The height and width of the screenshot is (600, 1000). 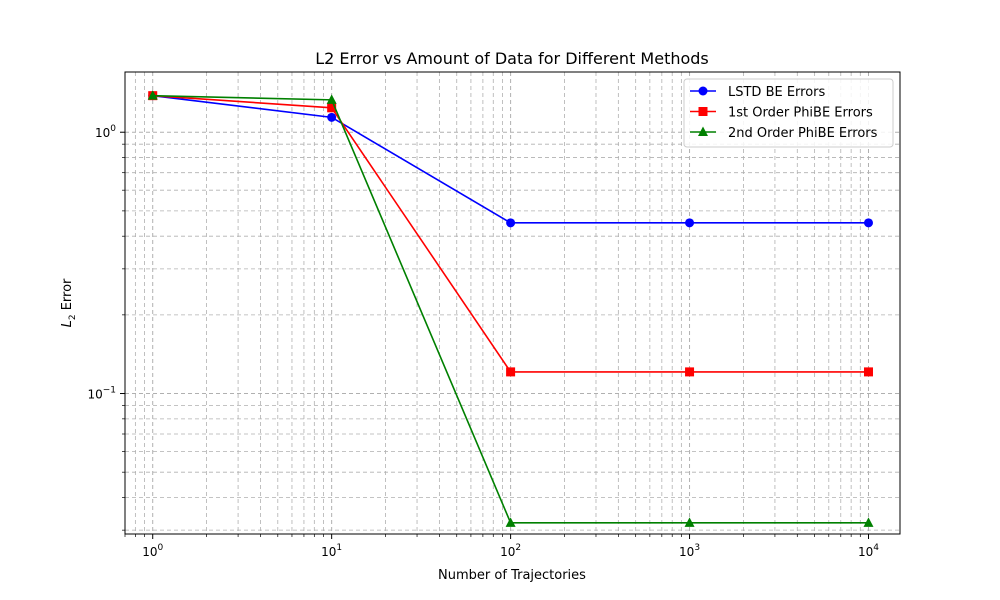 I want to click on x-tick-label: 10², so click(x=510, y=551).